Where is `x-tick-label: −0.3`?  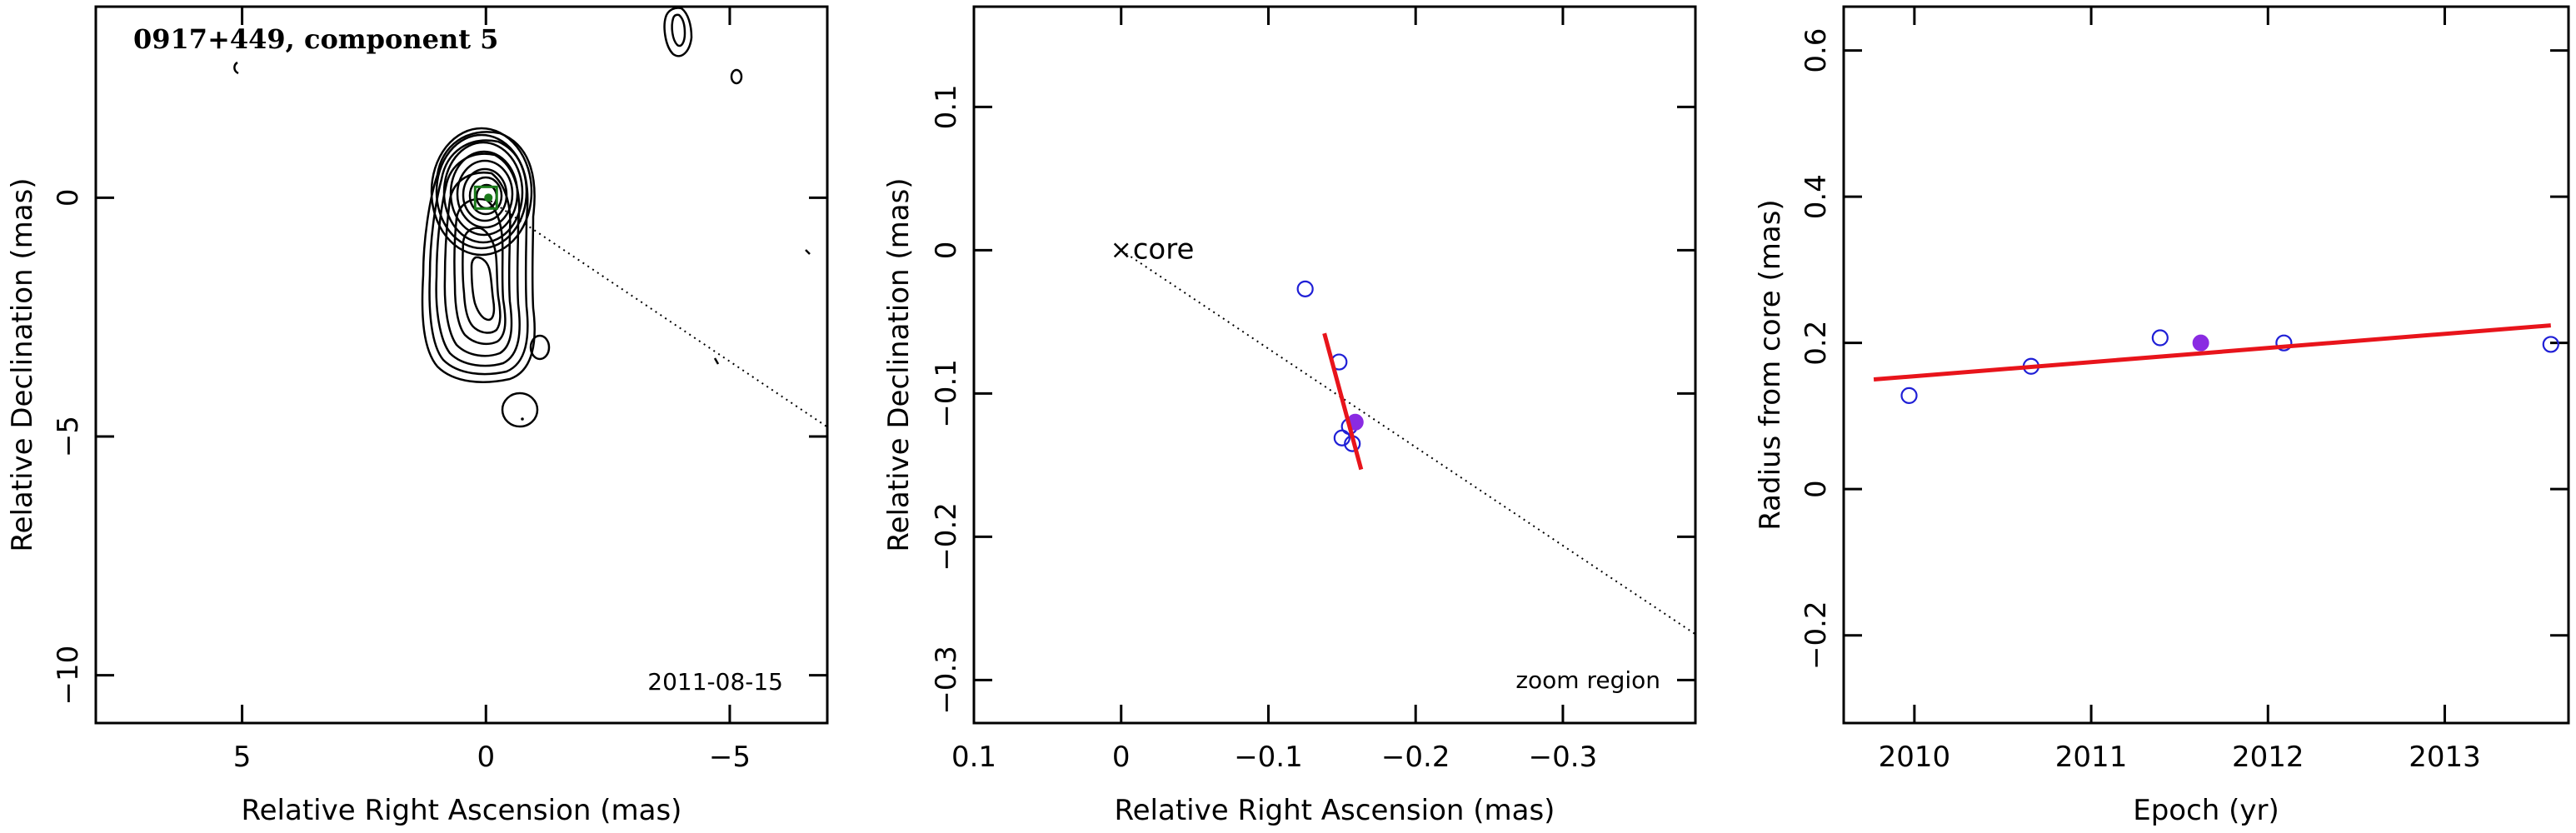
x-tick-label: −0.3 is located at coordinates (1563, 757).